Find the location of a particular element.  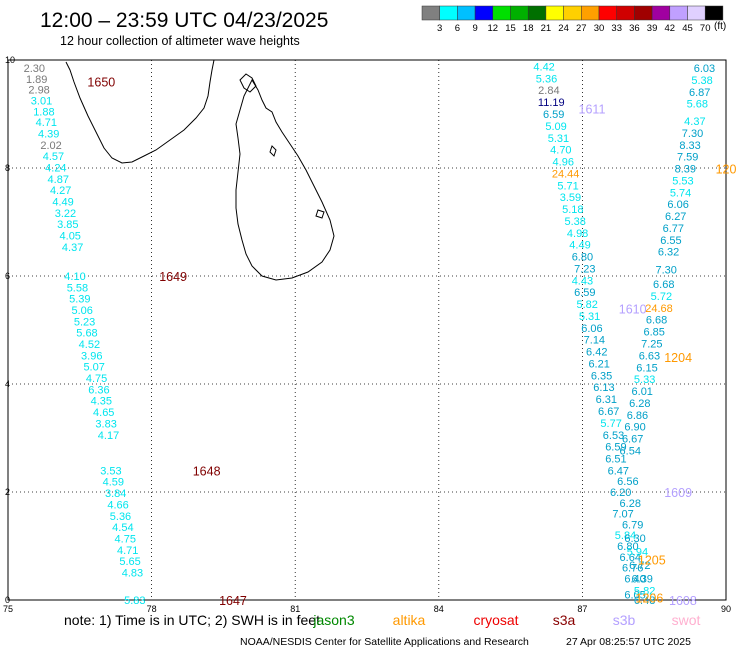

wave-height-value: 4.05 is located at coordinates (70, 237).